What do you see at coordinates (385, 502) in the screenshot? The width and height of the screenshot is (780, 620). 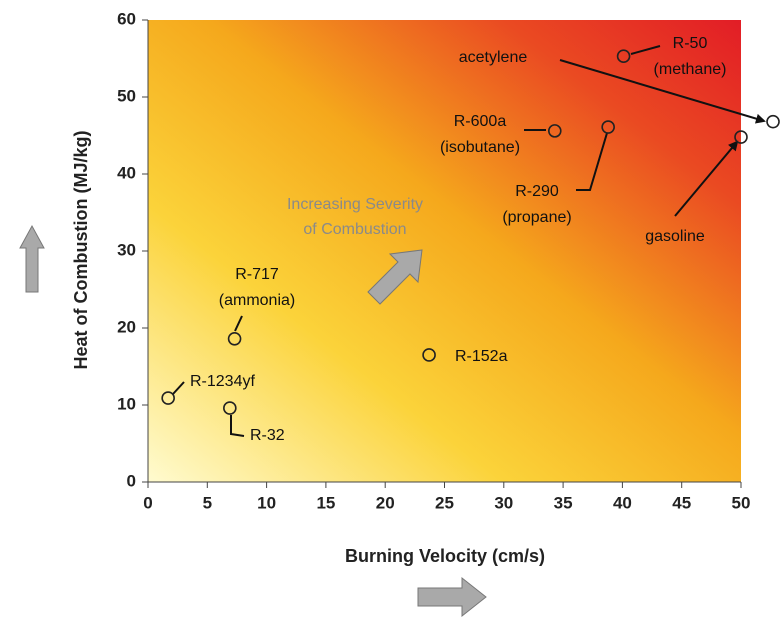 I see `x-tick-label: 20` at bounding box center [385, 502].